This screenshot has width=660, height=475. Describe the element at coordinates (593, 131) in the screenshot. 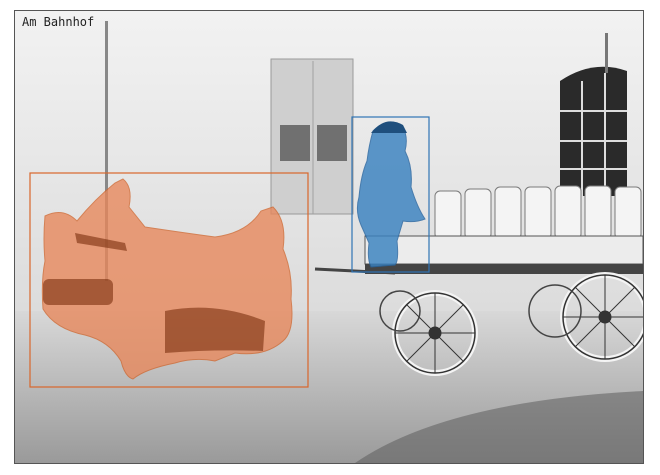

I see `building-window` at that location.